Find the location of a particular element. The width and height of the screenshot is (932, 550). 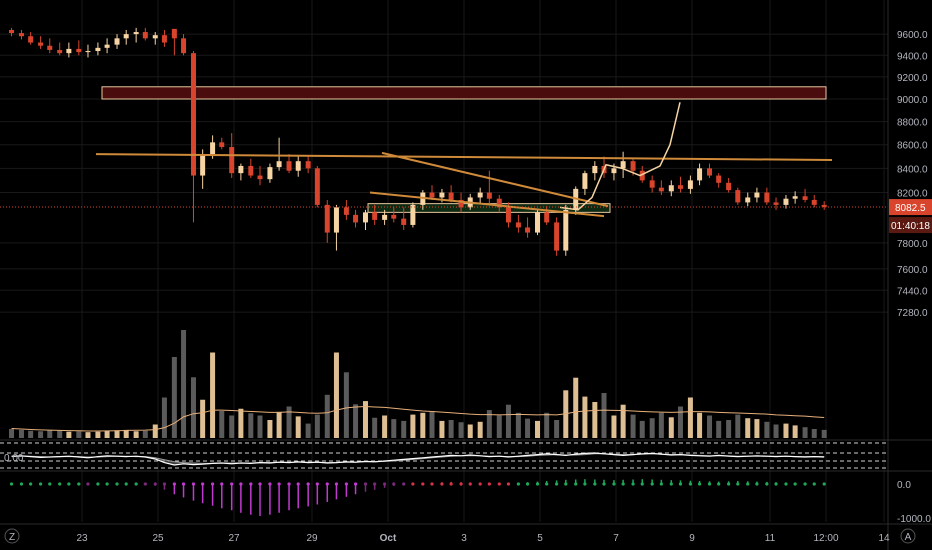

osc-line is located at coordinates (418, 459).